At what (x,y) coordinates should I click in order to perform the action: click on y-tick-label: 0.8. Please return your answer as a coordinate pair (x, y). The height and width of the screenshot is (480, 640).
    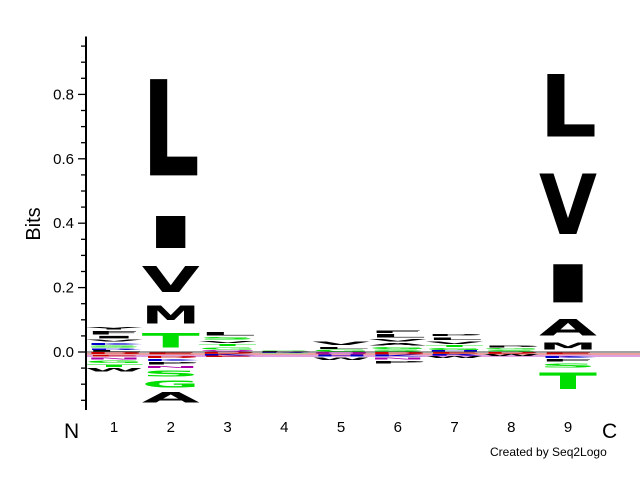
    Looking at the image, I should click on (63, 94).